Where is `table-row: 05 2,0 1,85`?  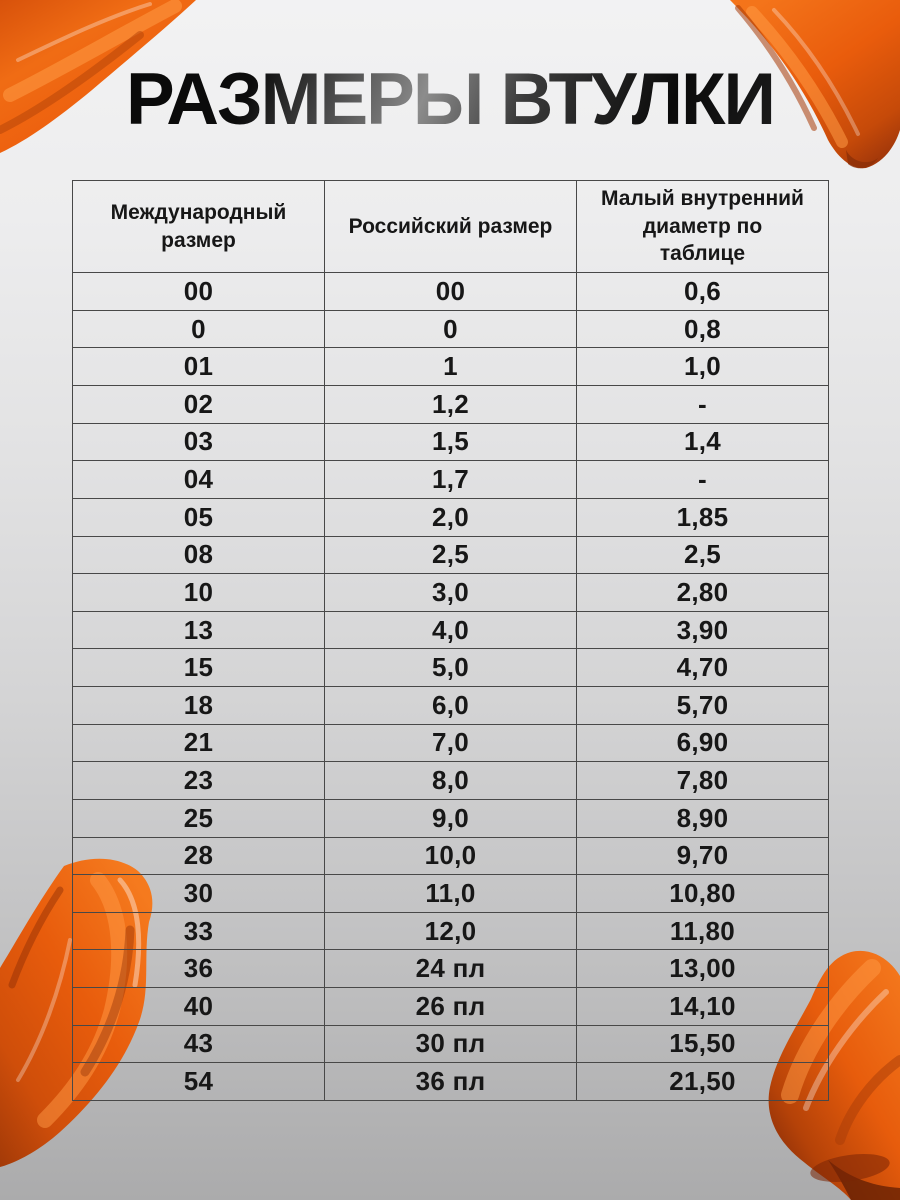 table-row: 05 2,0 1,85 is located at coordinates (450, 517).